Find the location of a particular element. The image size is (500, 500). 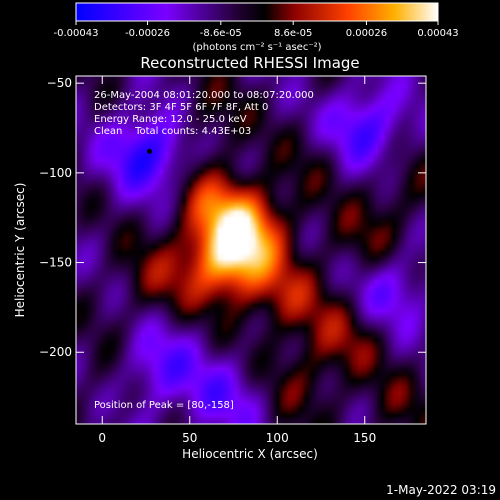

y-tick-label: −50 is located at coordinates (59, 83).